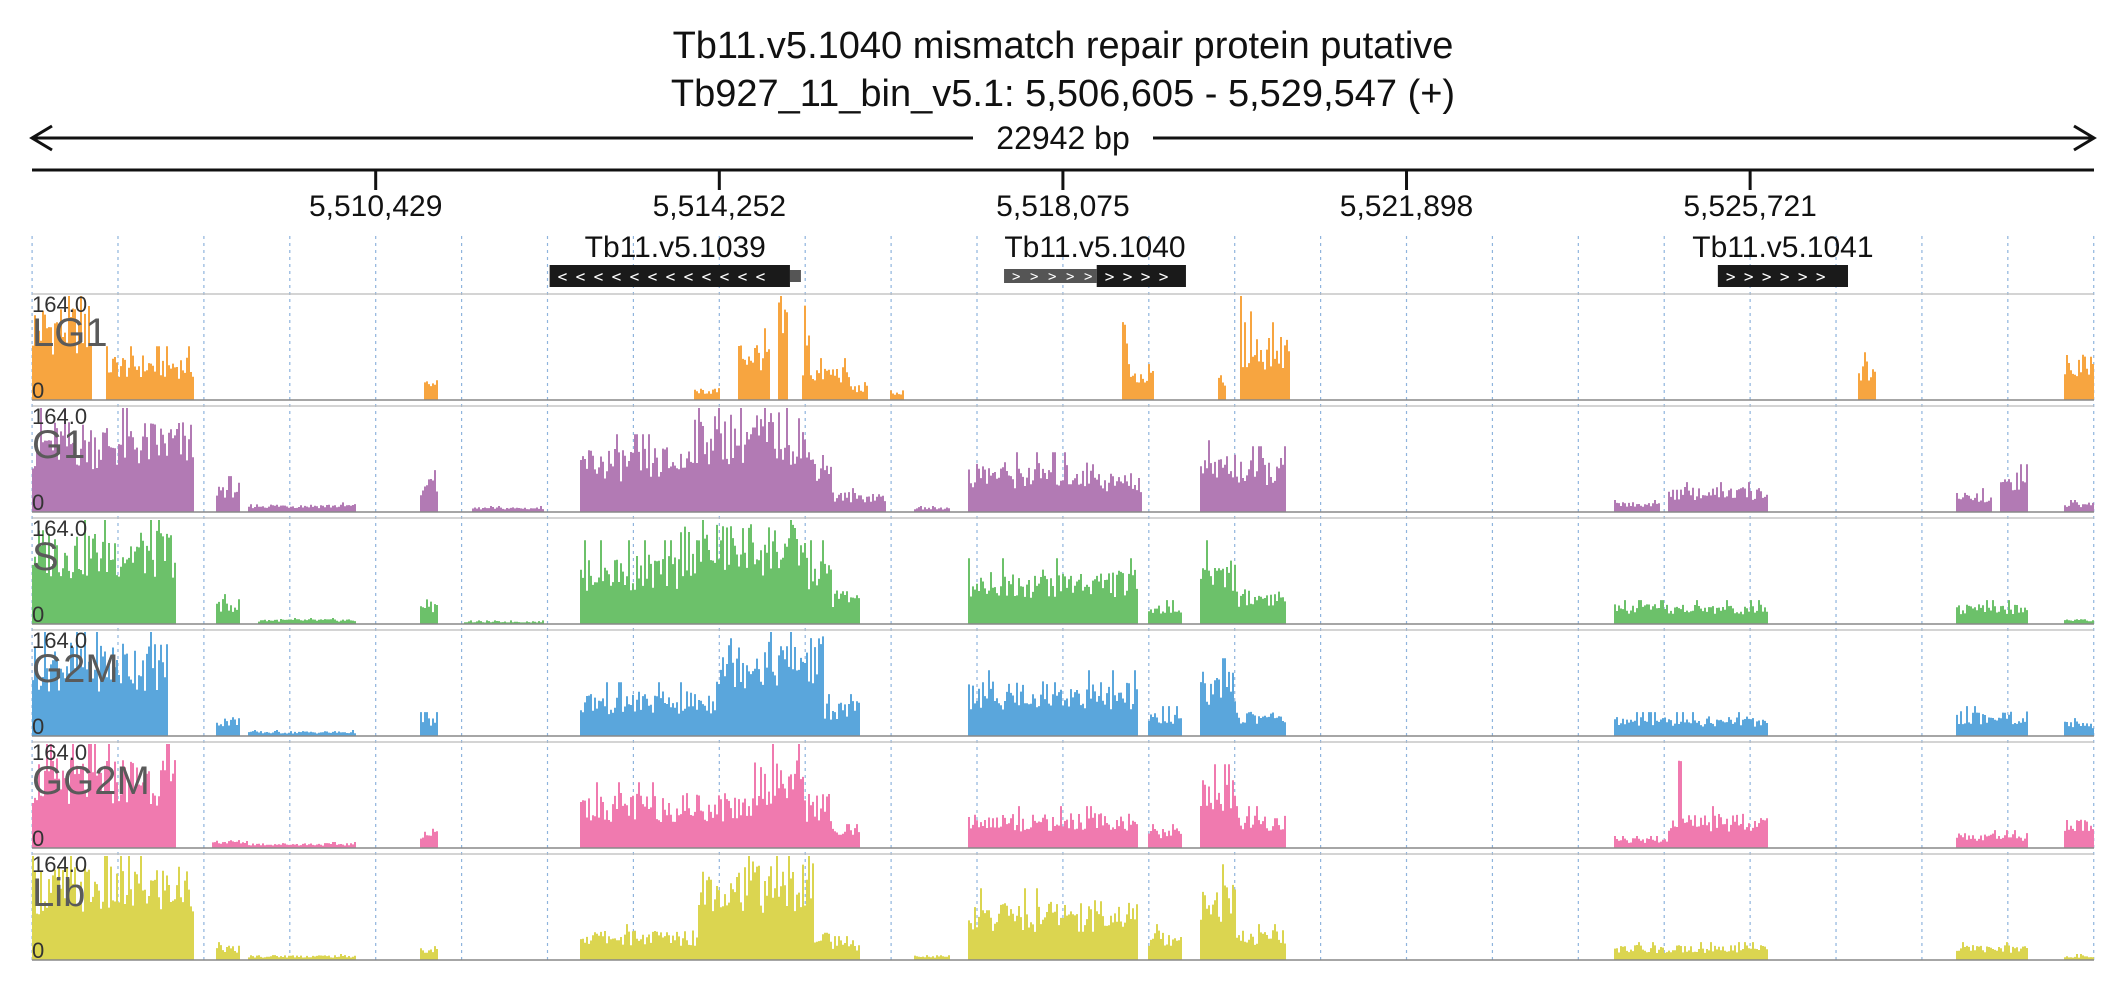  I want to click on tick-label: 5,518,075, so click(1062, 206).